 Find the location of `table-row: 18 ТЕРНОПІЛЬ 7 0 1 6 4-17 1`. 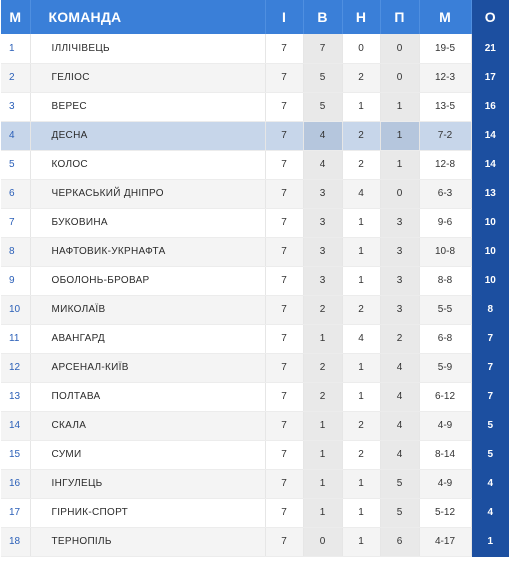

table-row: 18 ТЕРНОПІЛЬ 7 0 1 6 4-17 1 is located at coordinates (255, 542).